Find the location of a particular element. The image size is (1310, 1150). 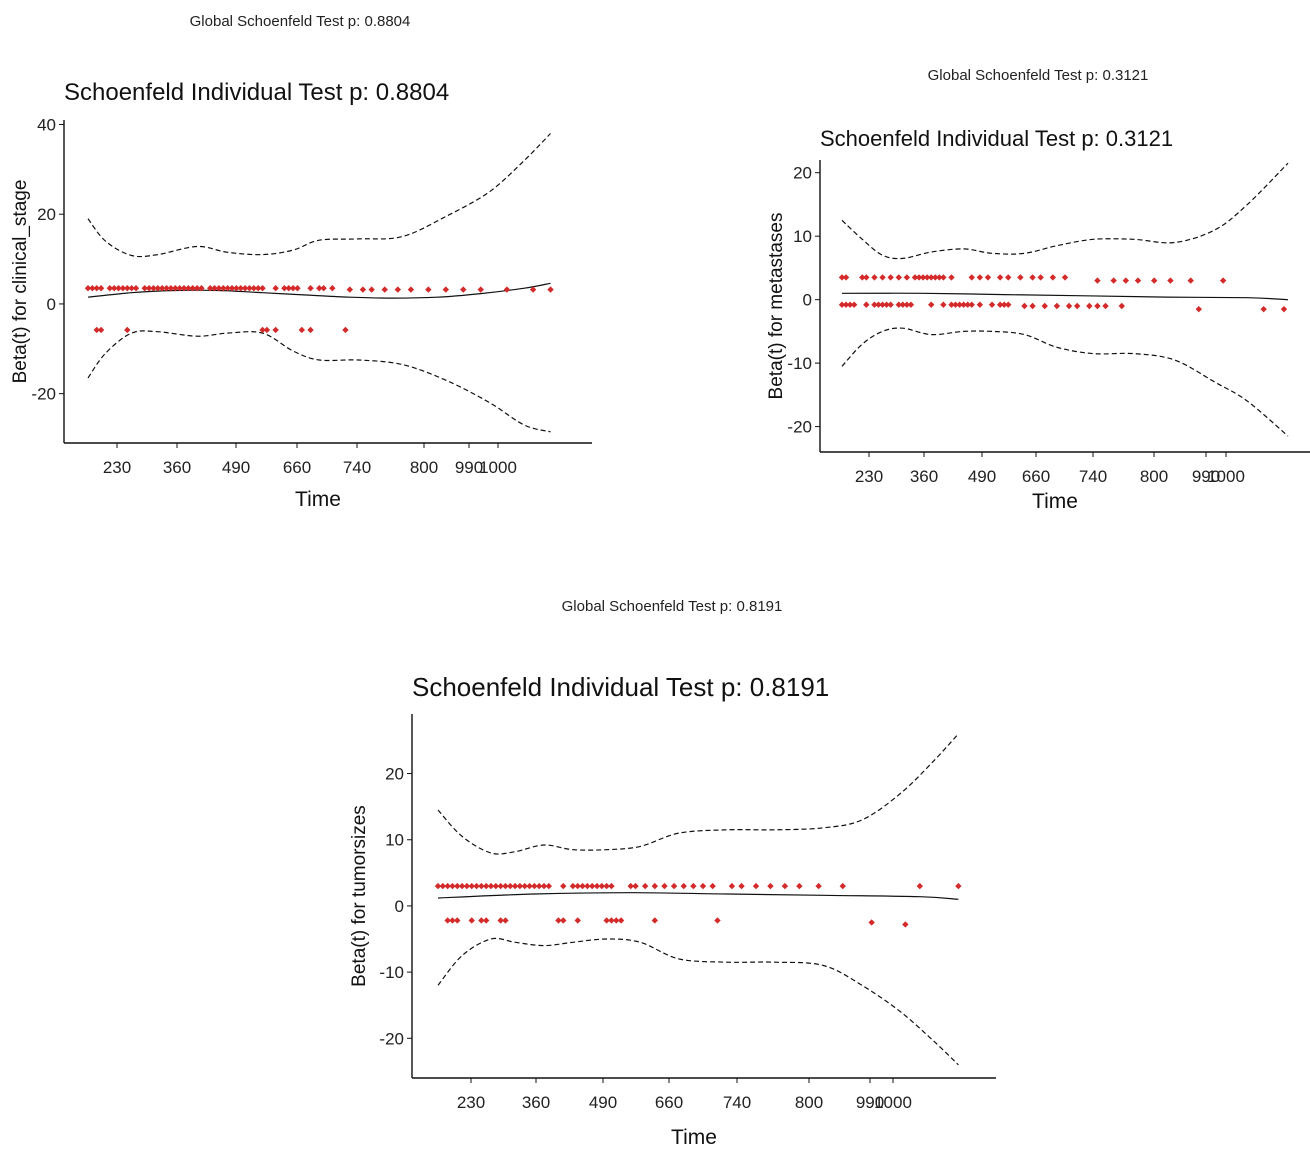

x-tick-label: 660 is located at coordinates (1036, 476).